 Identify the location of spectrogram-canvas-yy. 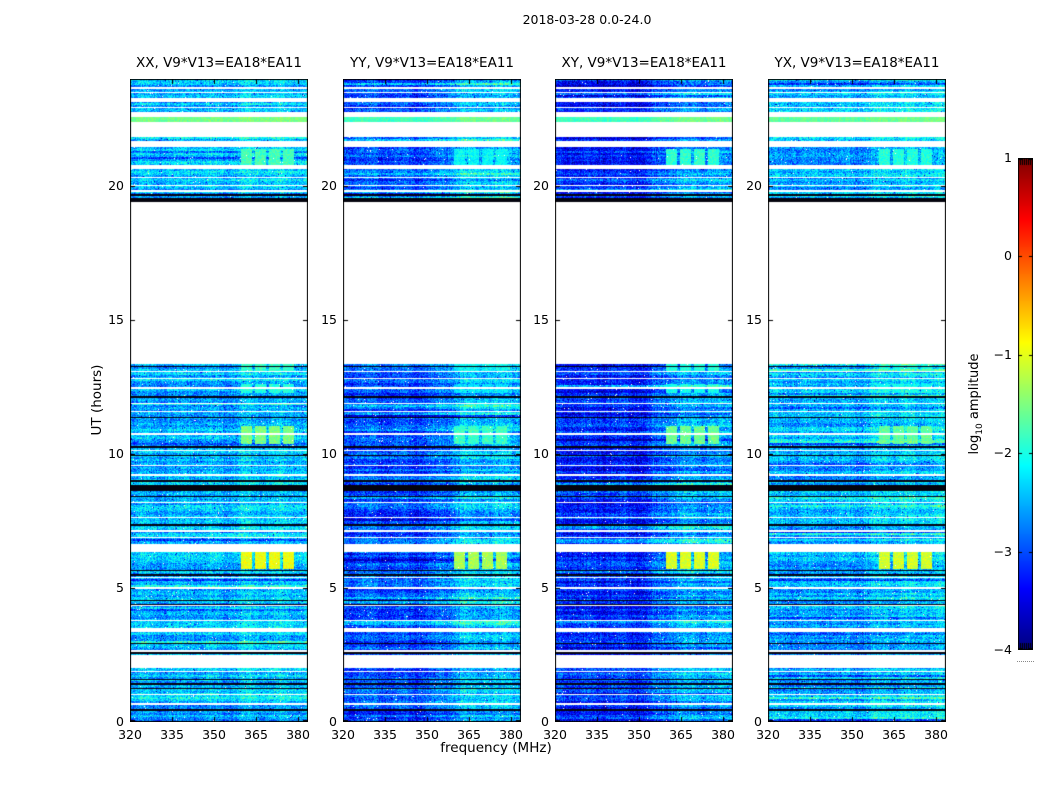
(432, 400).